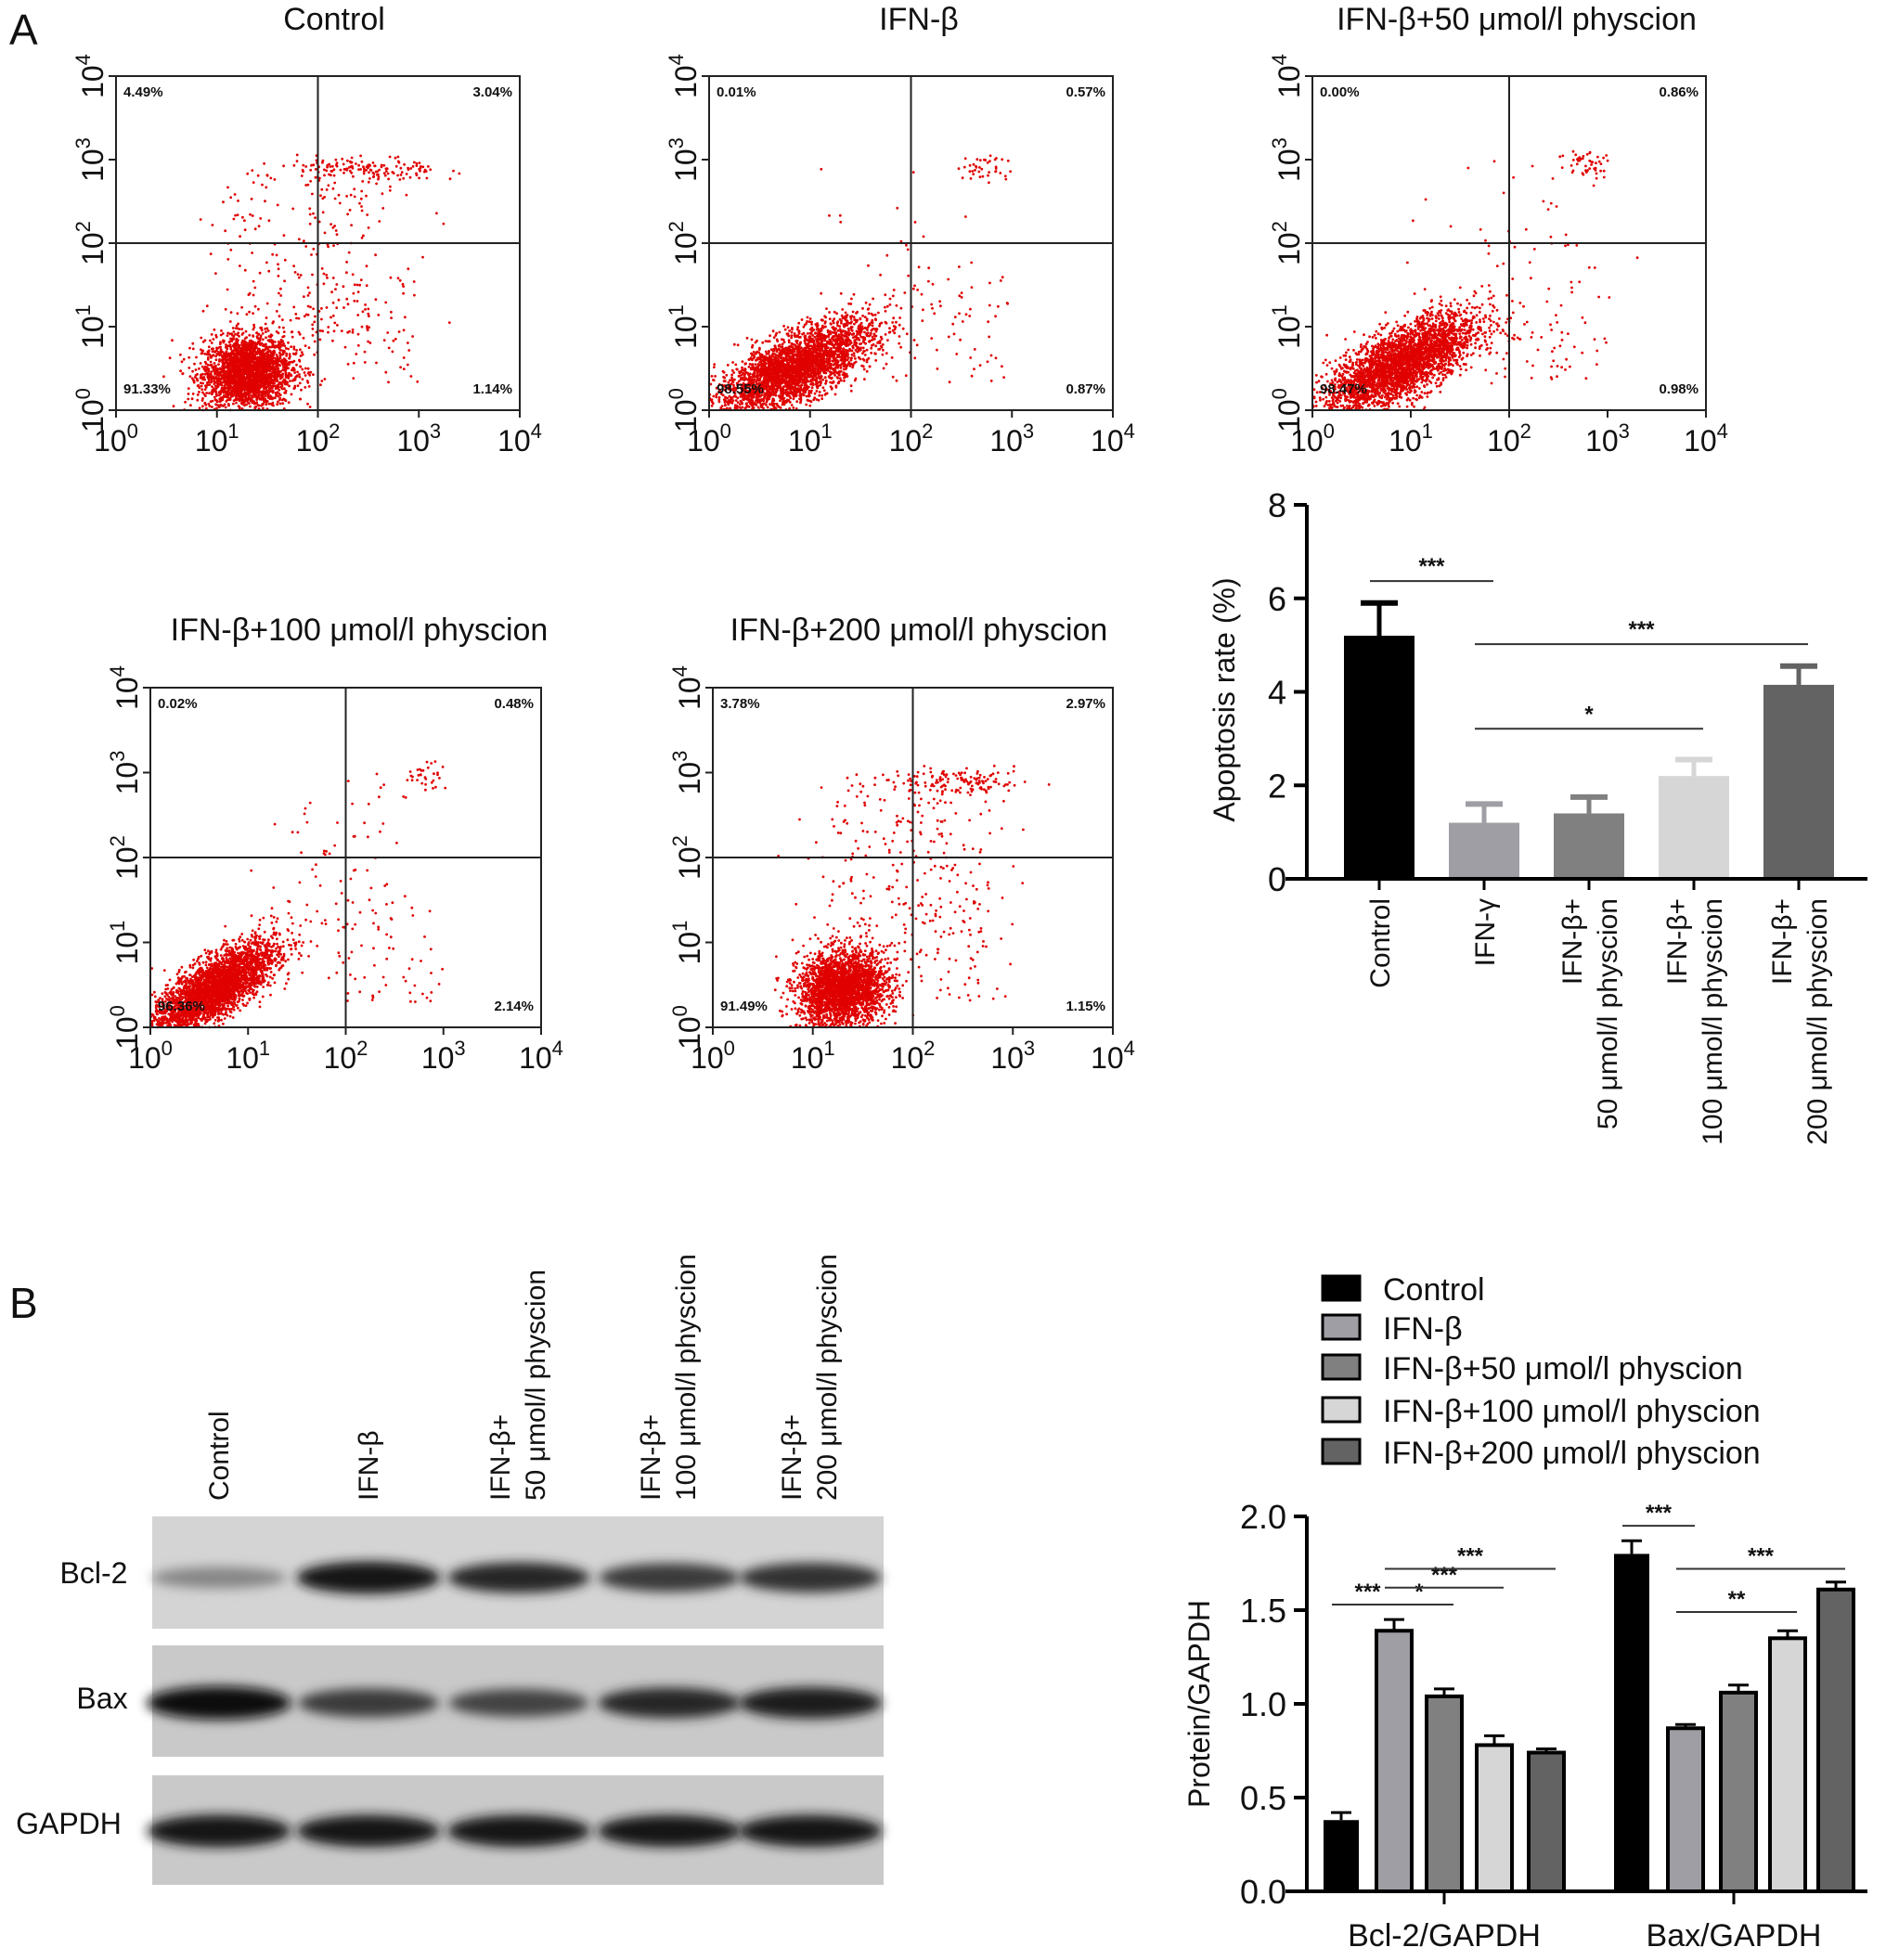  Describe the element at coordinates (435, 431) in the screenshot. I see `tick-exponent: 3` at that location.